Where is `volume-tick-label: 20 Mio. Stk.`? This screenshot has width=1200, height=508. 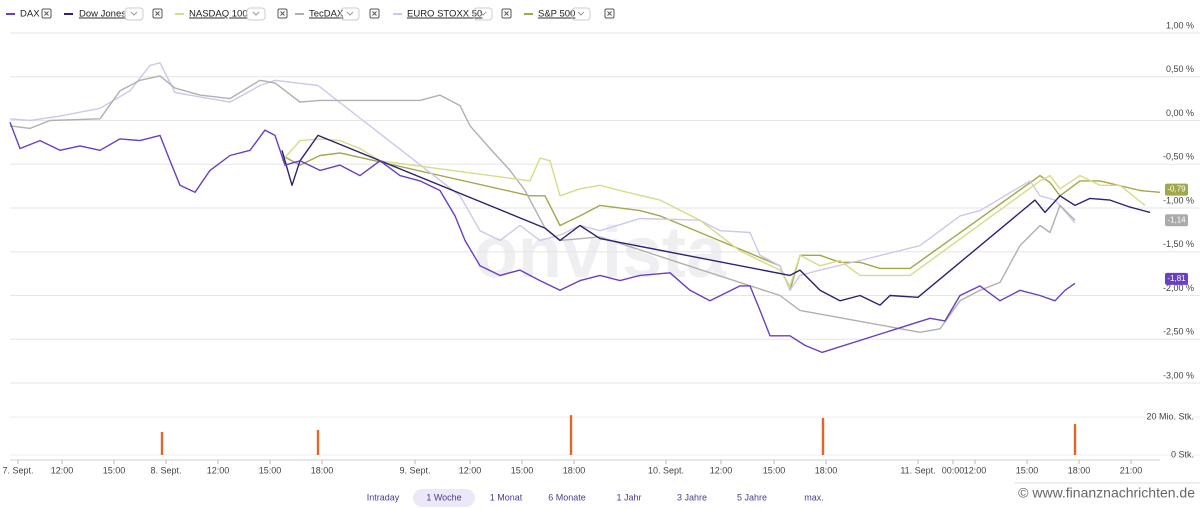
volume-tick-label: 20 Mio. Stk. is located at coordinates (1170, 416).